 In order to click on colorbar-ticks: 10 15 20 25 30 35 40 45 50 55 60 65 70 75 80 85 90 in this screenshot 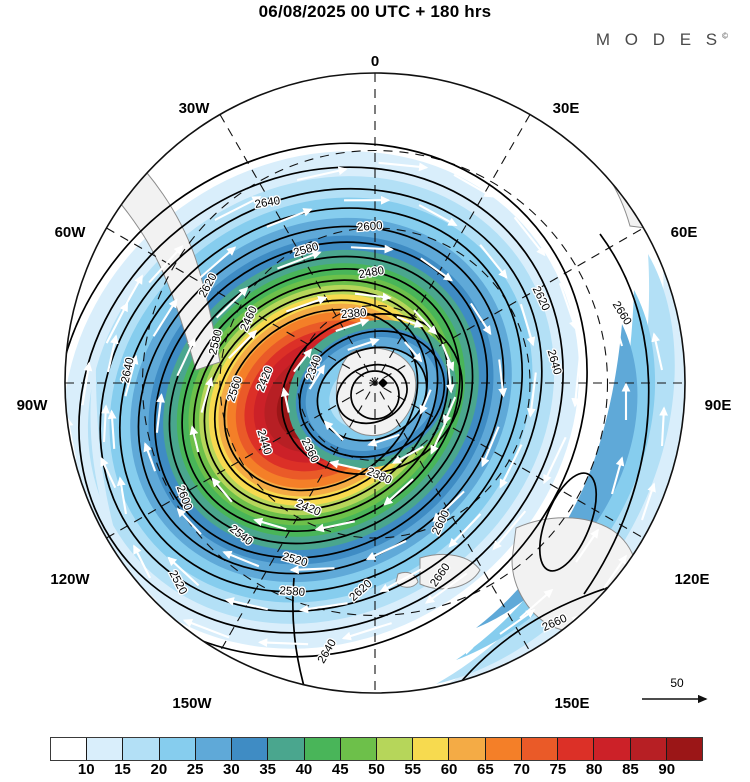, I will do `click(375, 771)`.